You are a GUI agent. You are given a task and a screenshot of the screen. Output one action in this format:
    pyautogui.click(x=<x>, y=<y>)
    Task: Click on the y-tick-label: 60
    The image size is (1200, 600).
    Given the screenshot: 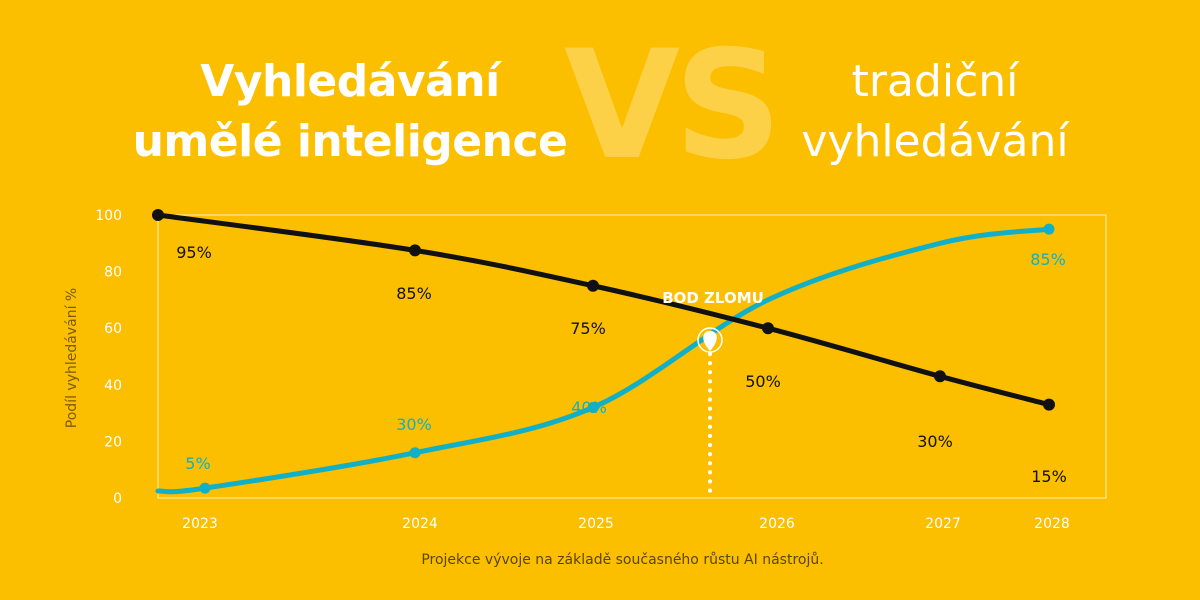 What is the action you would take?
    pyautogui.click(x=113, y=329)
    